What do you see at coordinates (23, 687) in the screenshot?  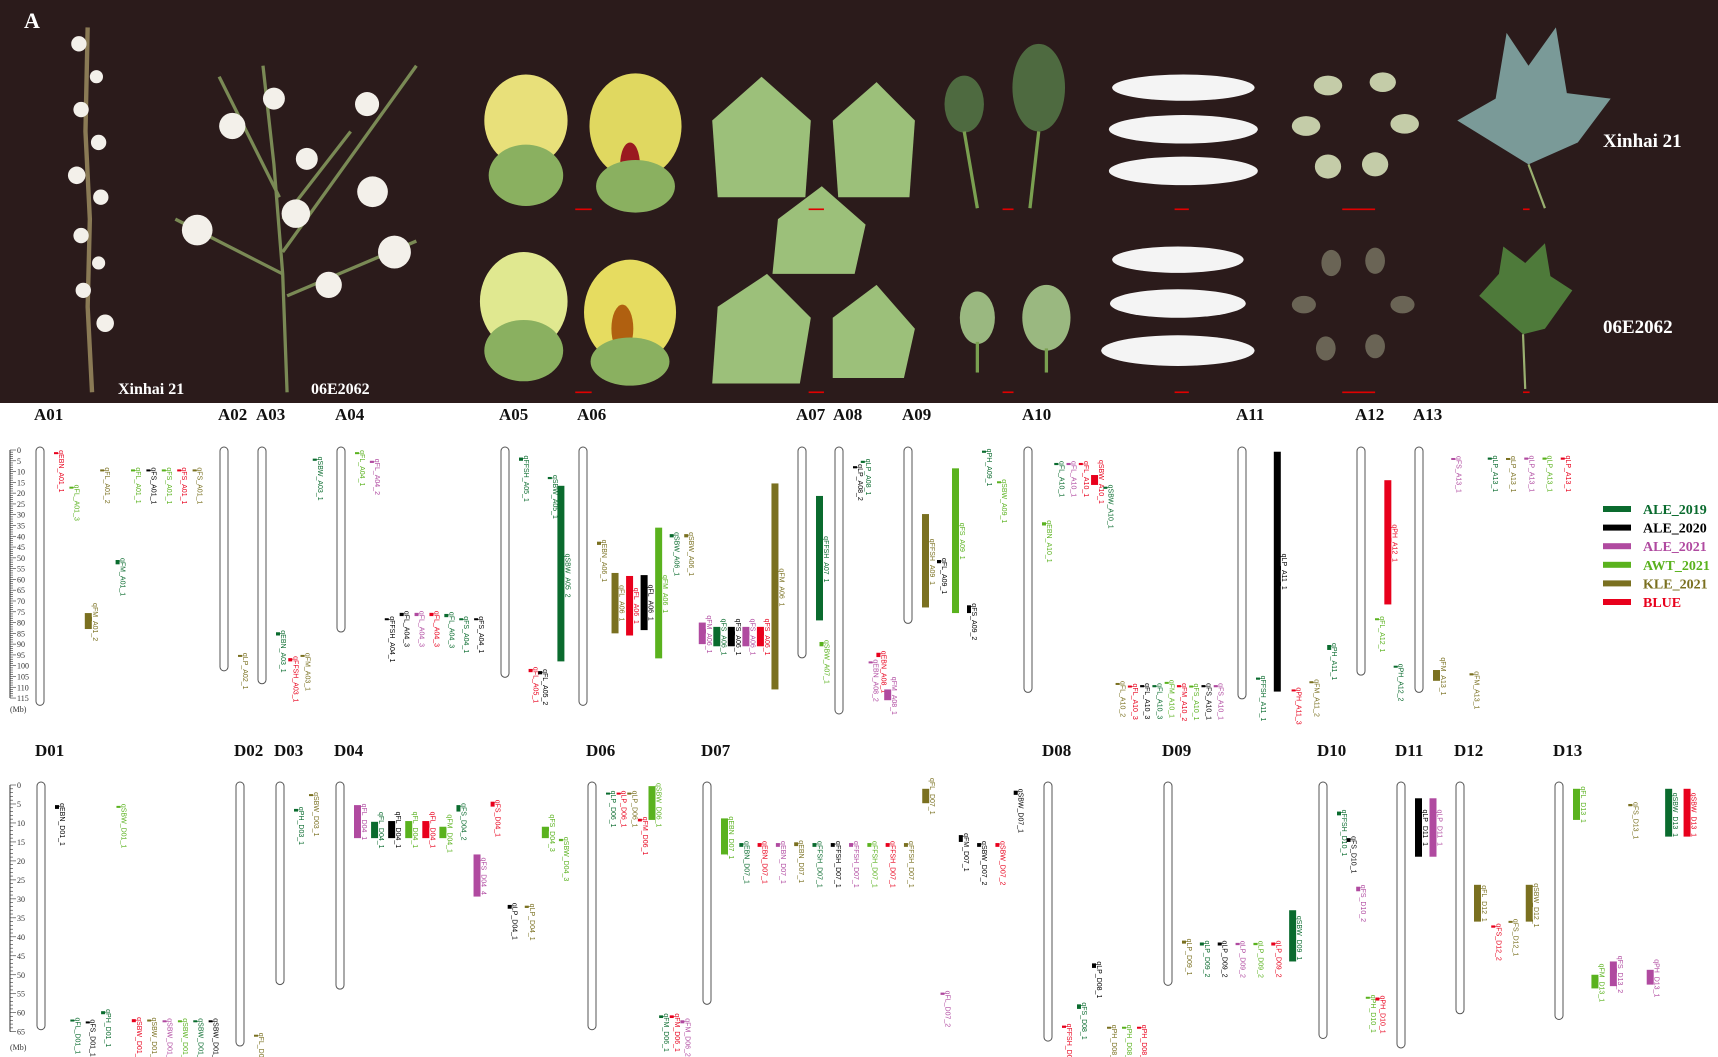 I see `axis-tick-label: 110` at bounding box center [23, 687].